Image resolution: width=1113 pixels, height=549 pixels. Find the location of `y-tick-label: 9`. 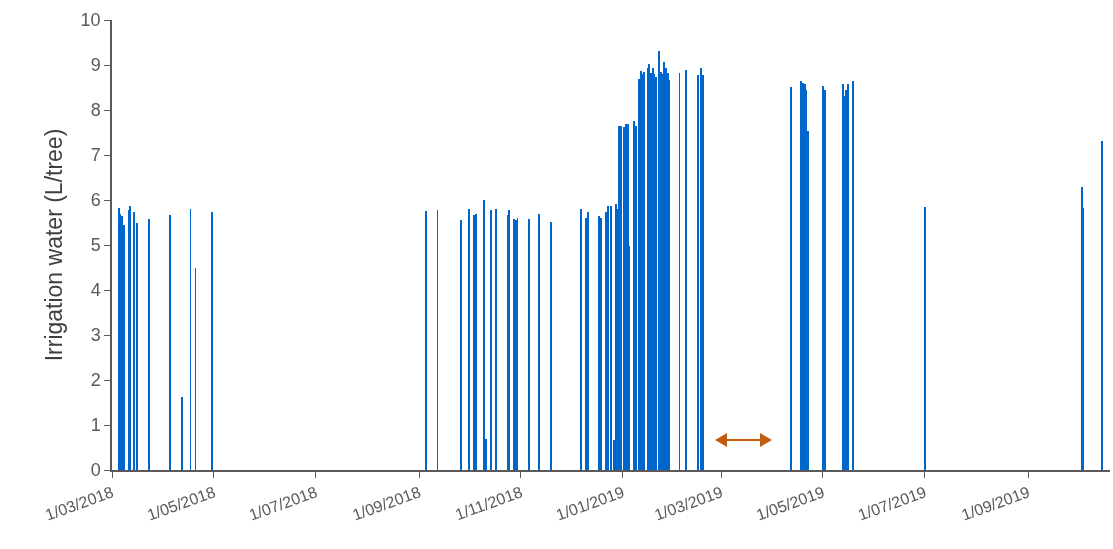

y-tick-label: 9 is located at coordinates (95, 65).